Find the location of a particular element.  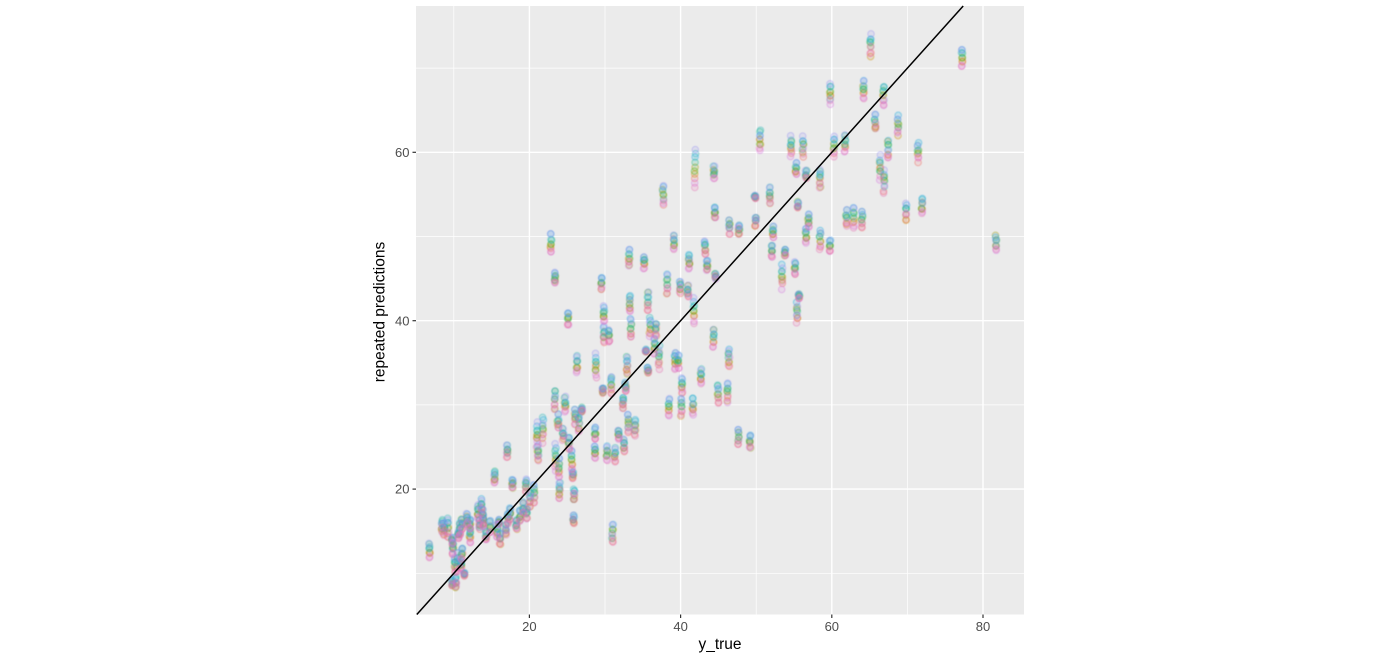

svg-text: 80 is located at coordinates (983, 626).